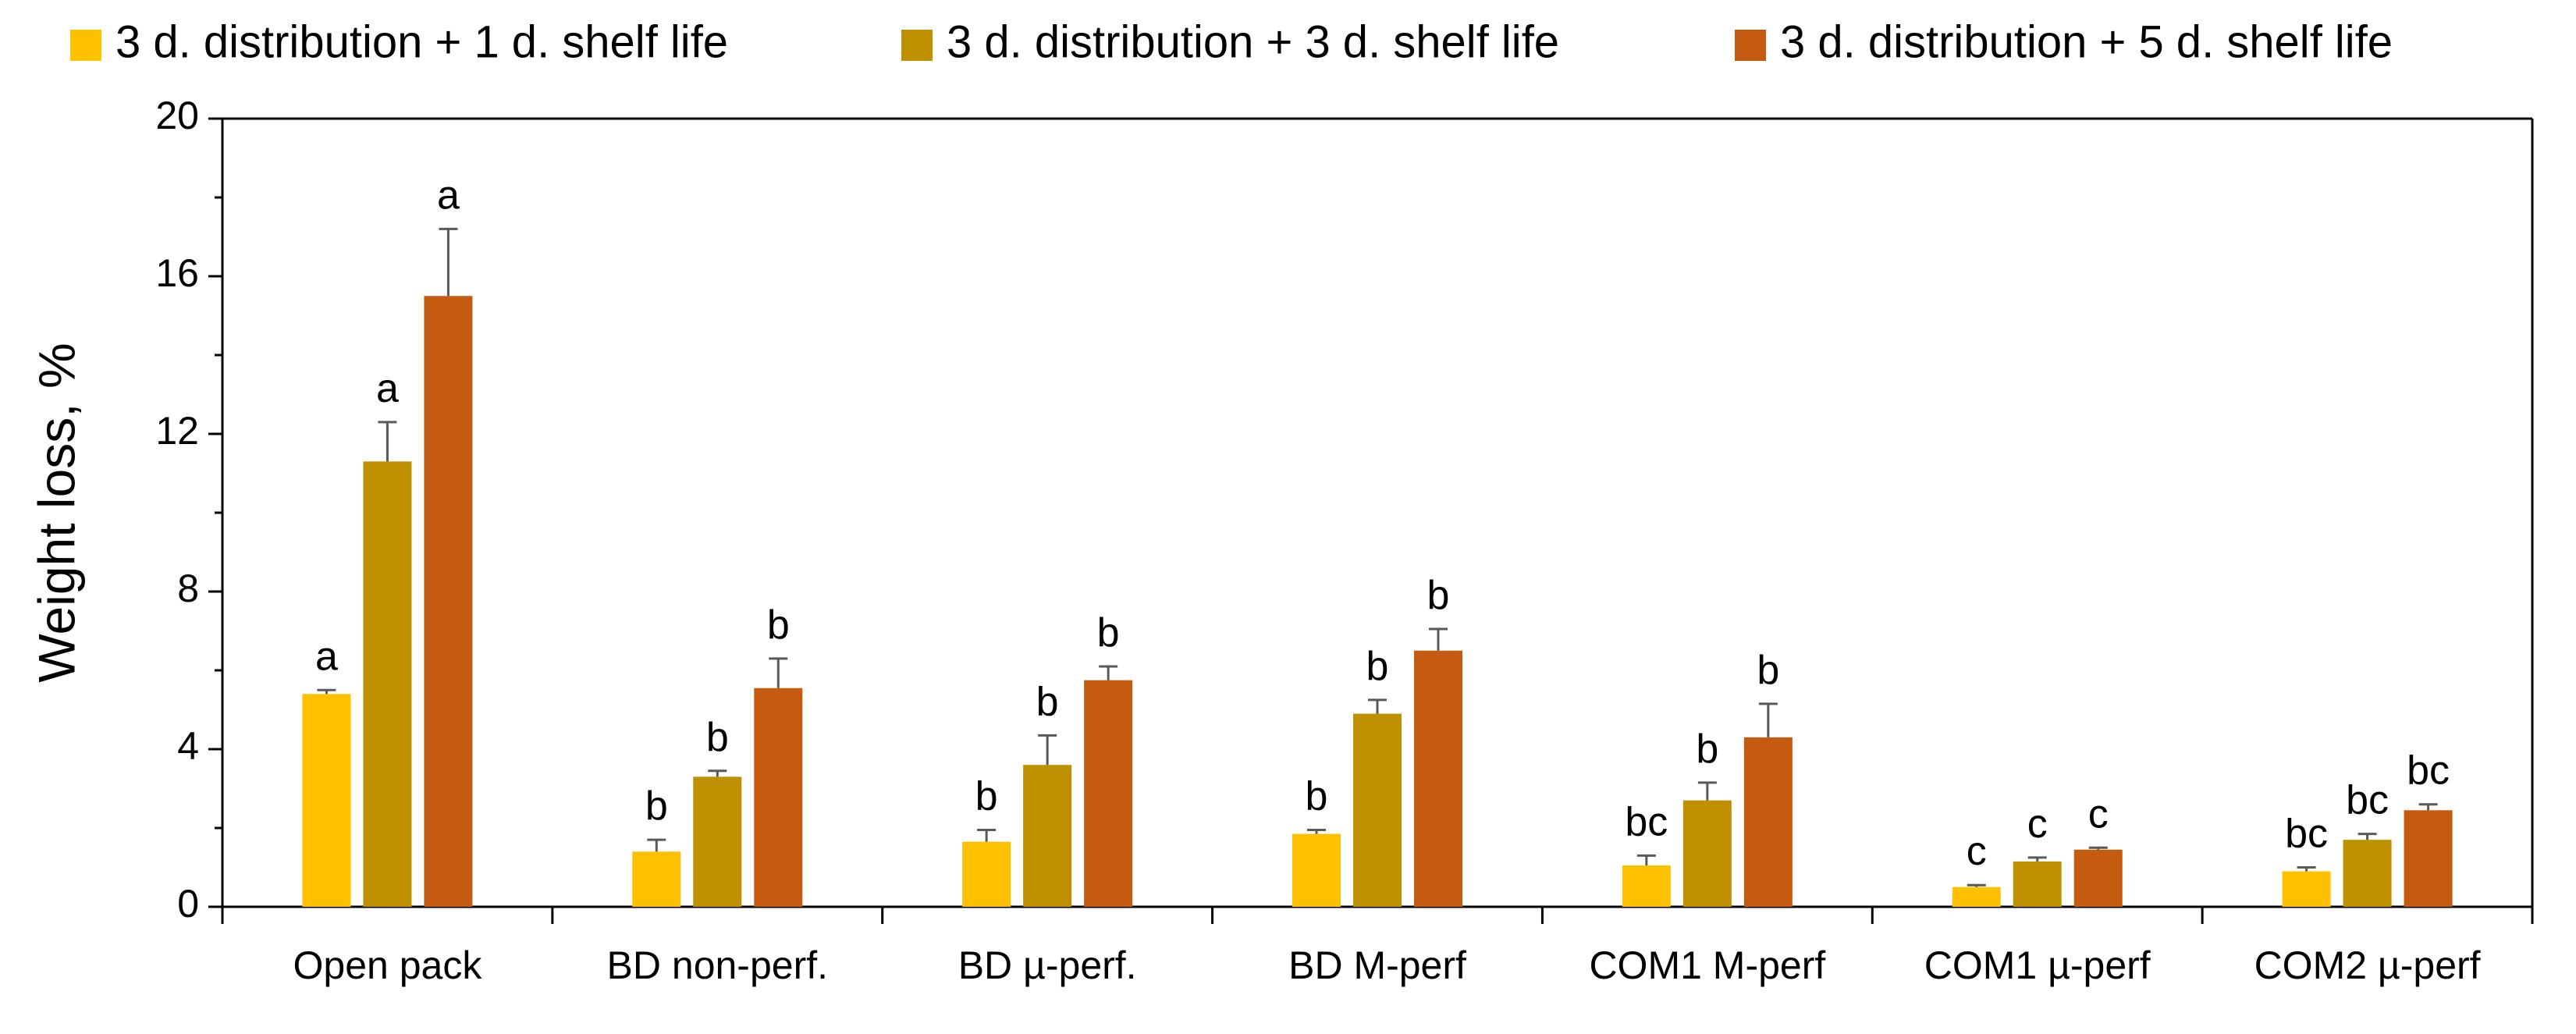 The height and width of the screenshot is (1034, 2576). What do you see at coordinates (2367, 965) in the screenshot?
I see `x-tick-label: COM2 µ-perf` at bounding box center [2367, 965].